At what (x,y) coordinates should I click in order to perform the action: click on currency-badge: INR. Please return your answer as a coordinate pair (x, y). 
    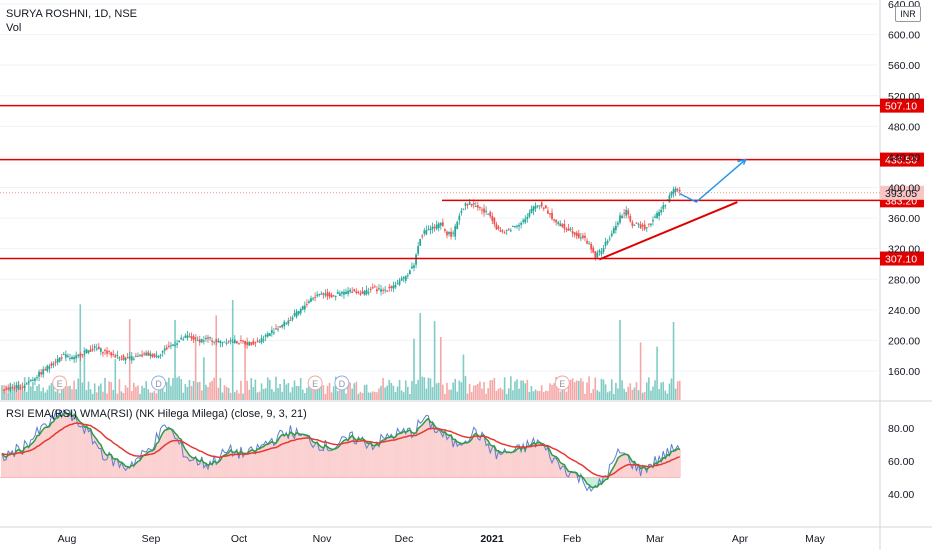
    Looking at the image, I should click on (908, 14).